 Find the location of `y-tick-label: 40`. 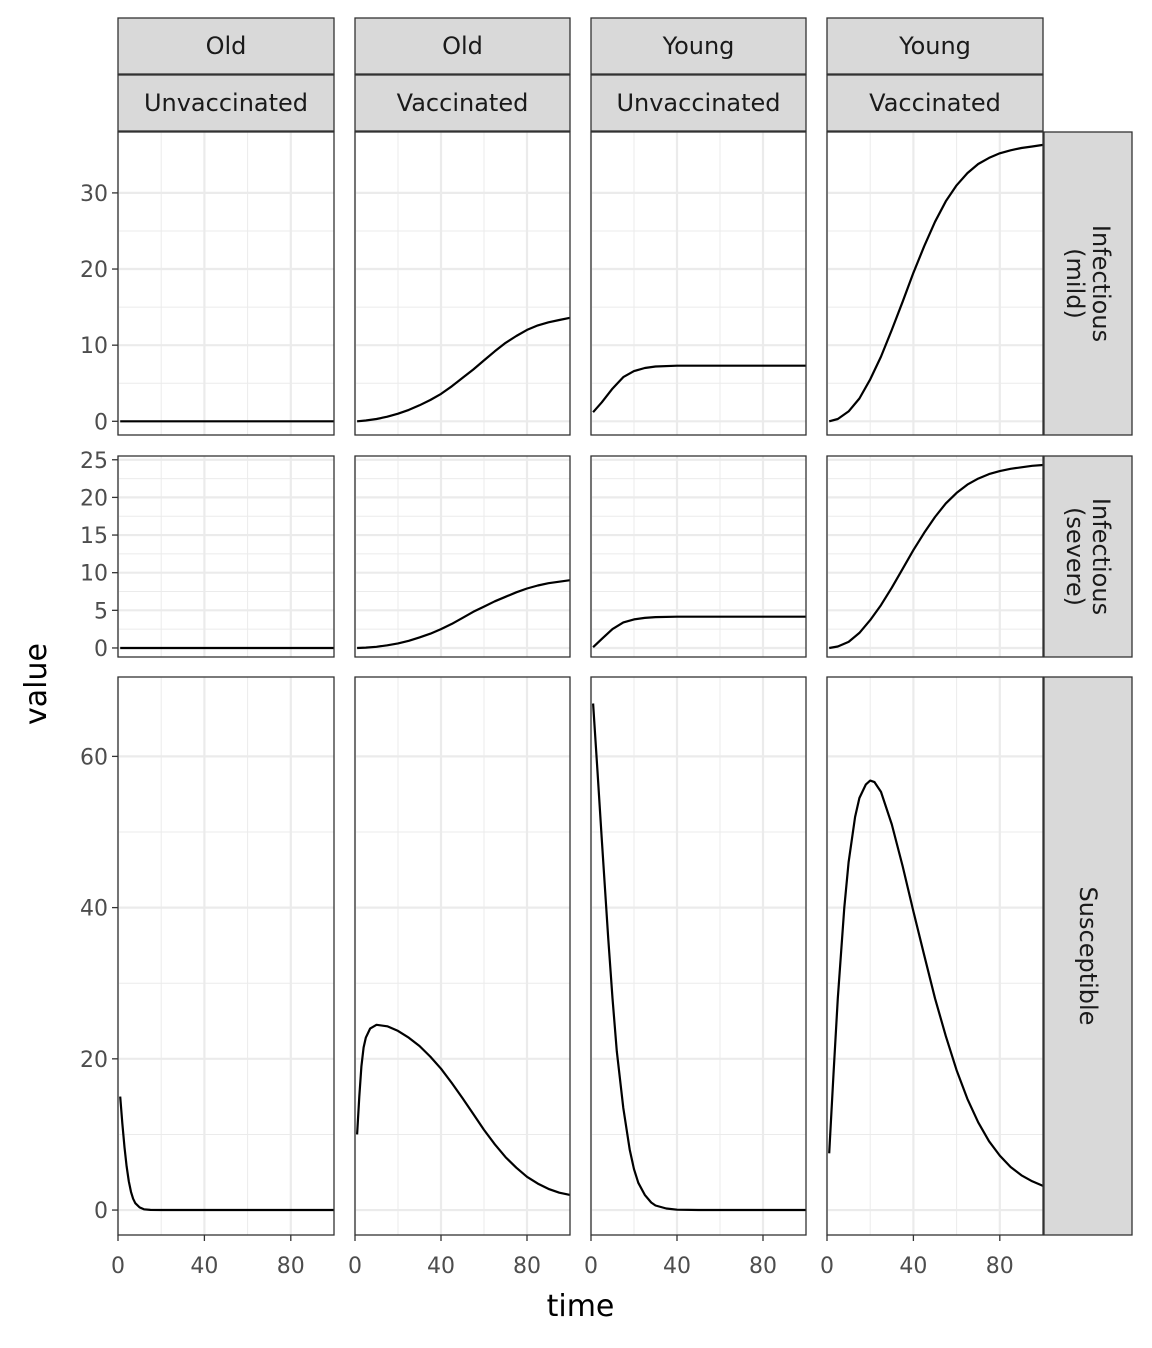

y-tick-label: 40 is located at coordinates (94, 909).